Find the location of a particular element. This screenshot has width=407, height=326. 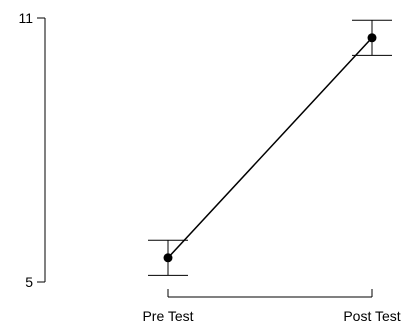

x-axis: Pre Test Post Test is located at coordinates (271, 306).